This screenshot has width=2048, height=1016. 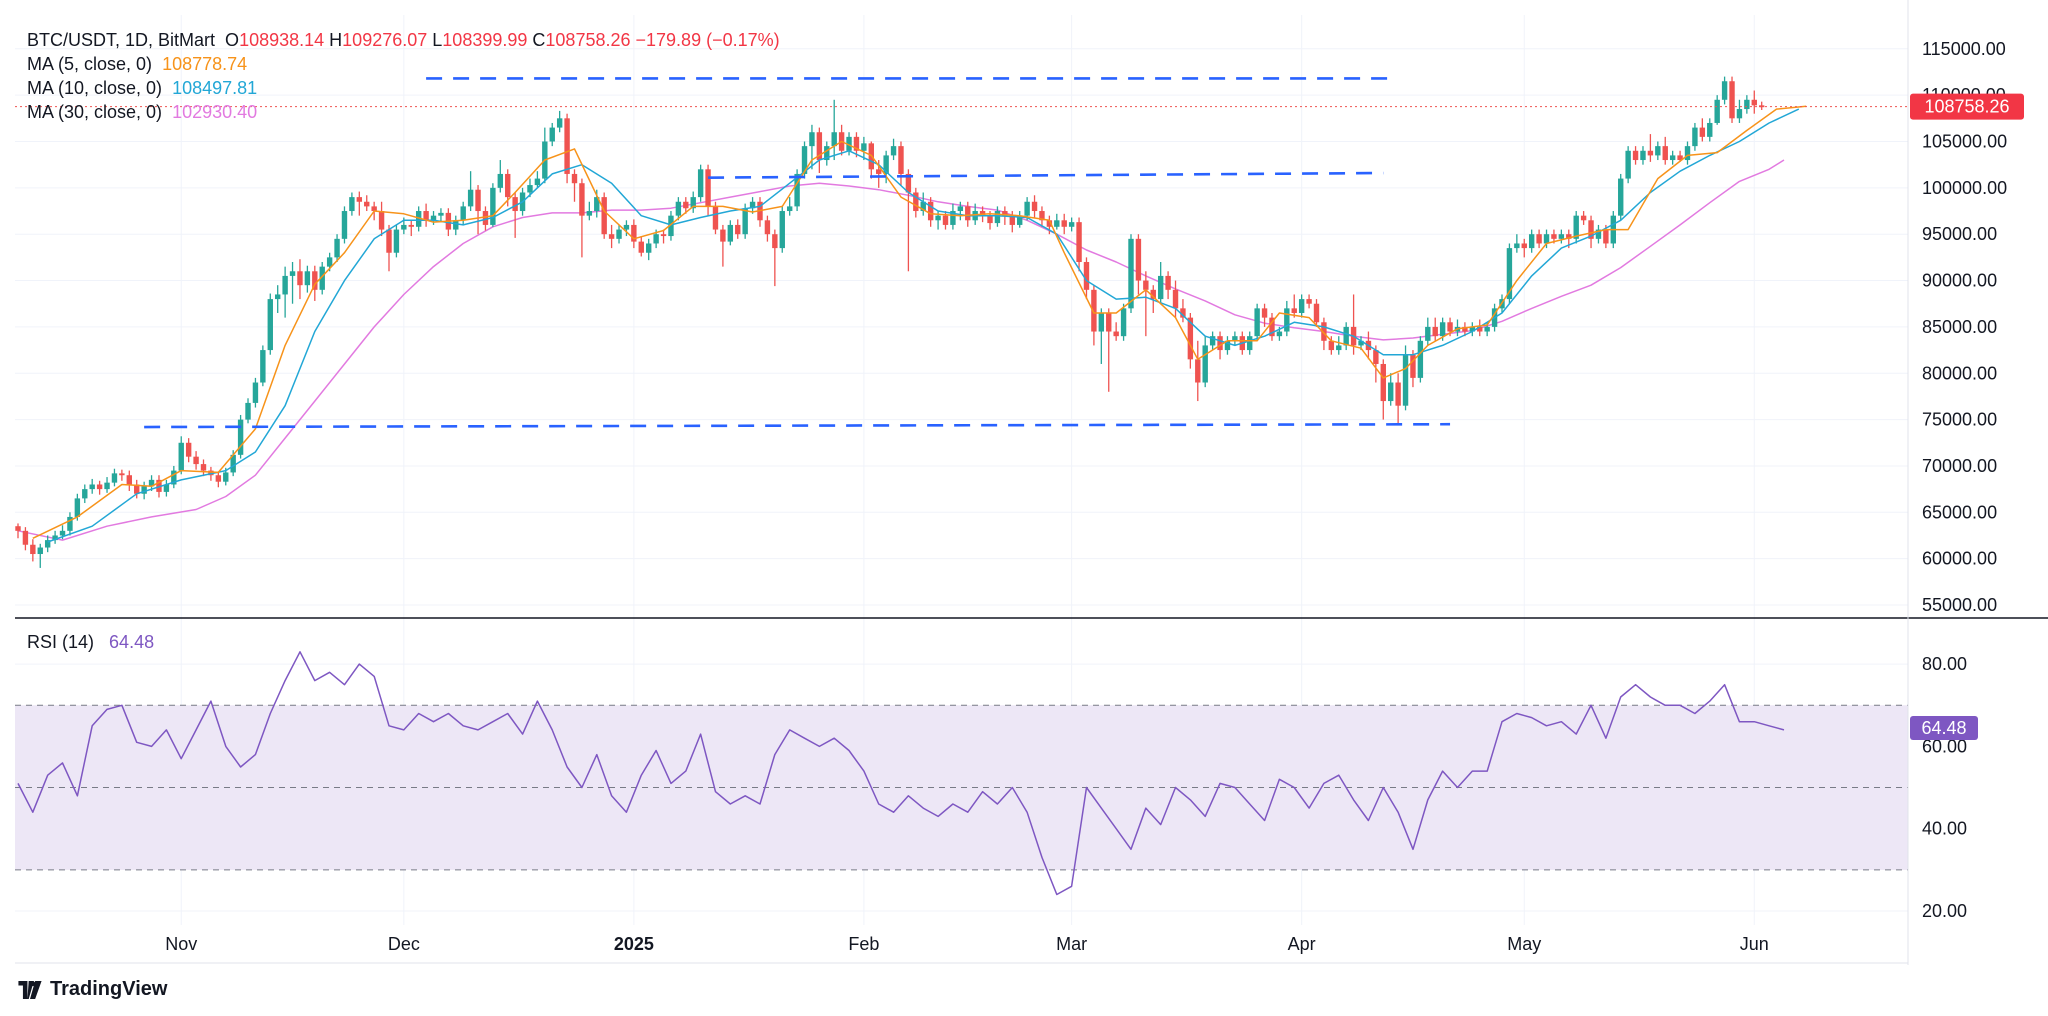 What do you see at coordinates (132, 642) in the screenshot?
I see `rsi-value: 64.48` at bounding box center [132, 642].